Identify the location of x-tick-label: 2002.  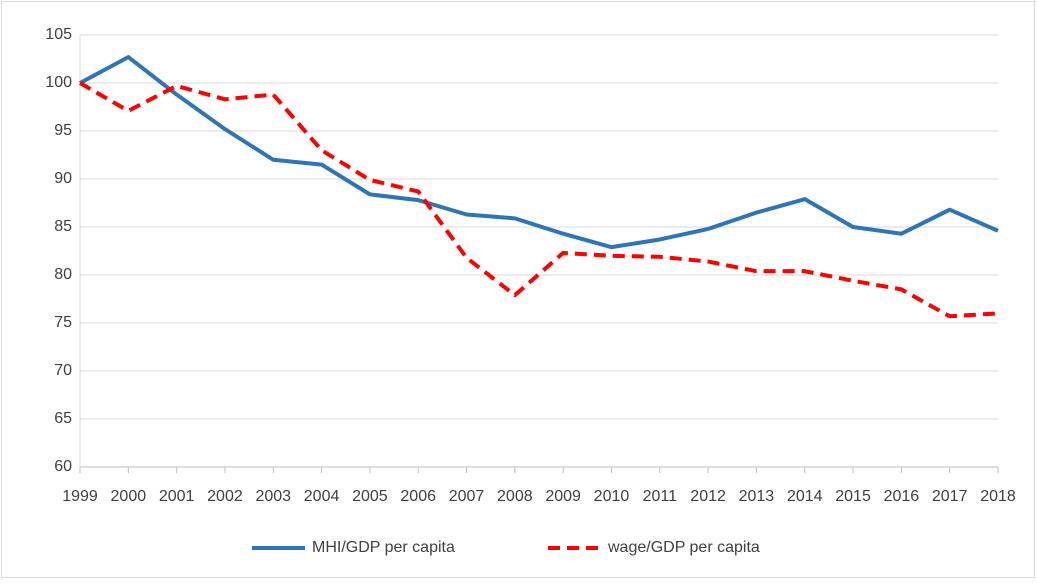
(225, 496).